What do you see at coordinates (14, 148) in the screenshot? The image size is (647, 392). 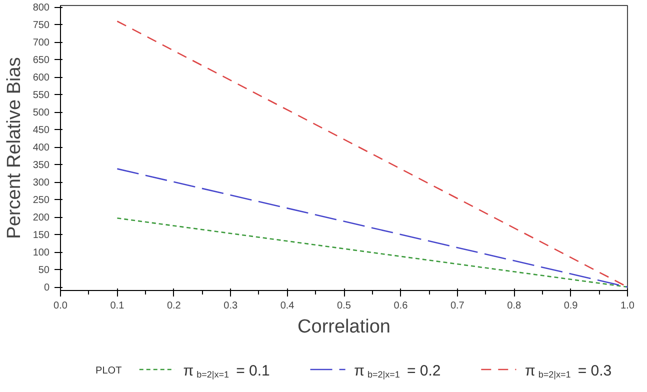 I see `y-axis-title: Percent Relative Bias` at bounding box center [14, 148].